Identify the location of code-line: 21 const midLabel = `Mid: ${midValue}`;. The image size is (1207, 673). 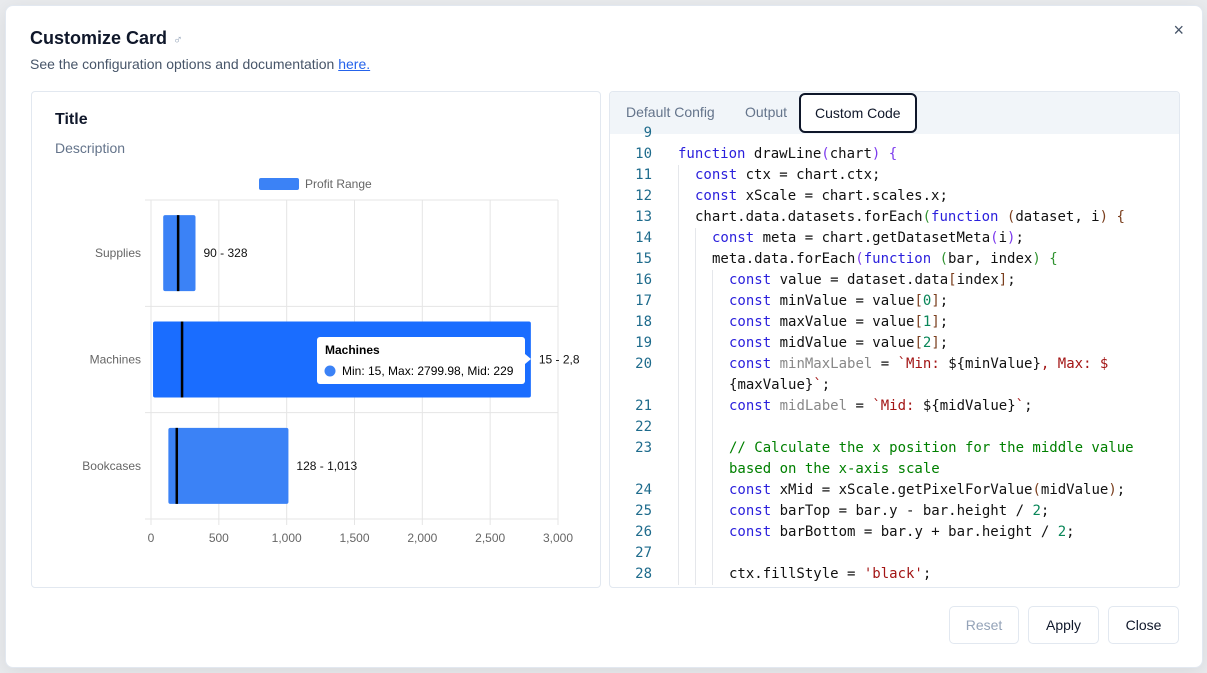
(894, 406).